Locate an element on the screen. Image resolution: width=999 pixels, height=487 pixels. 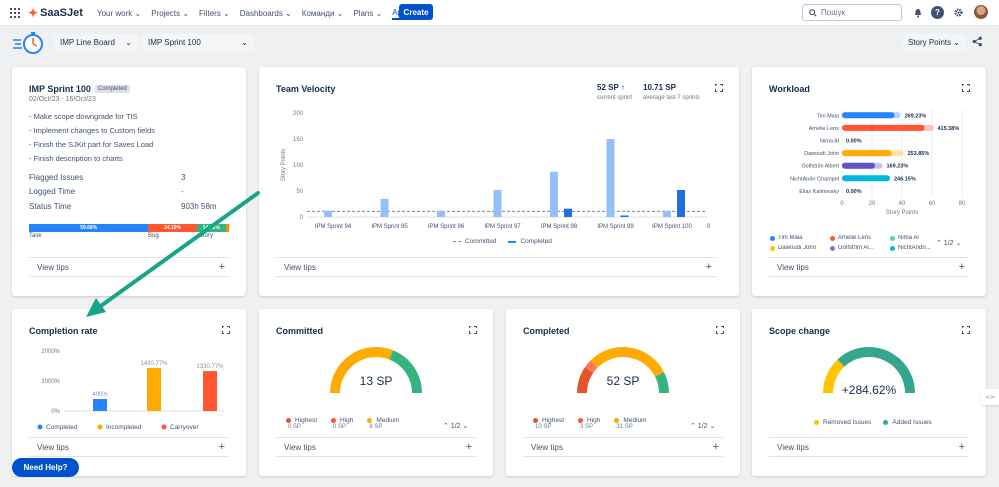
card-title: Scope change is located at coordinates (800, 331).